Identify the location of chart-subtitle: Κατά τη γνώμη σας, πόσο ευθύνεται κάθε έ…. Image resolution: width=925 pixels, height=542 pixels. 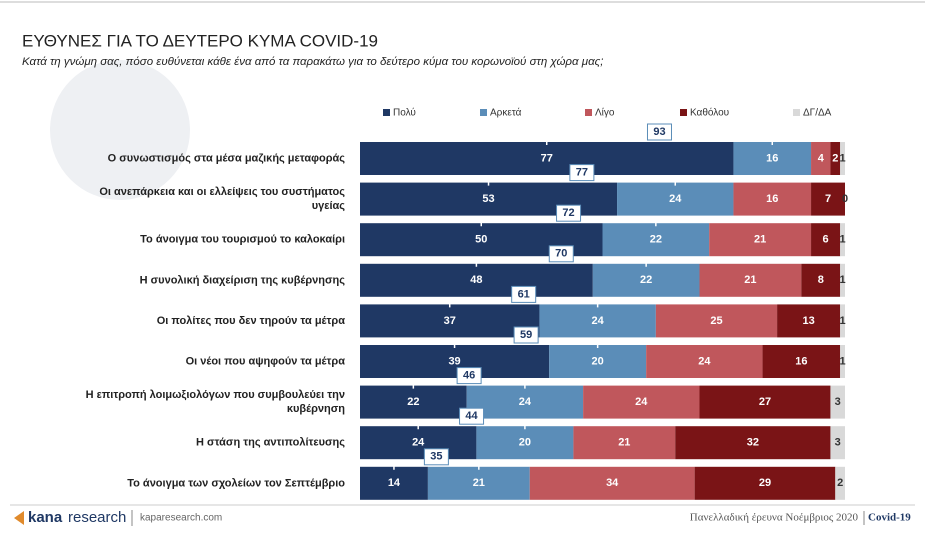
(312, 62).